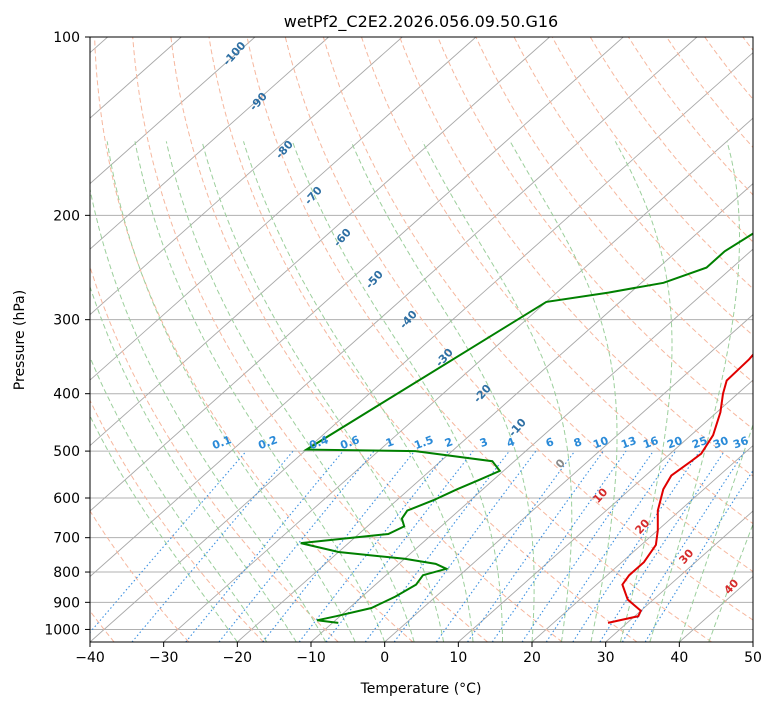  I want to click on y-tick-label: 600, so click(66, 499).